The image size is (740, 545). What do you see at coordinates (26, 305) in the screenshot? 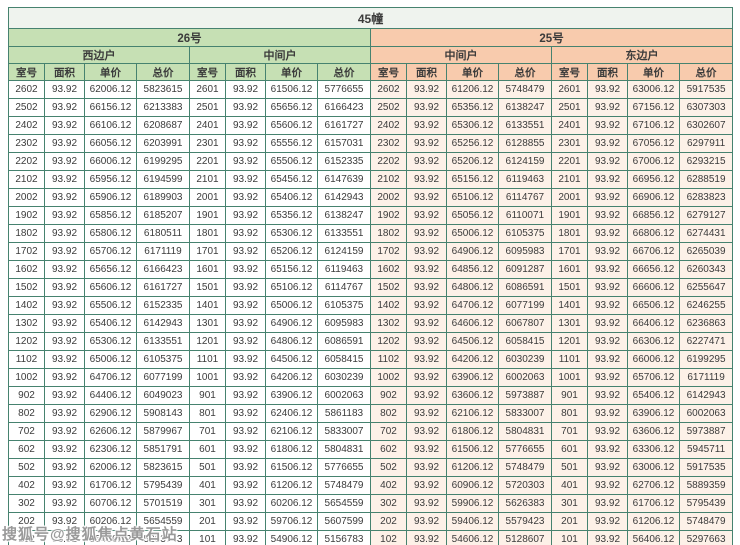
I see `room-cell: 1402` at bounding box center [26, 305].